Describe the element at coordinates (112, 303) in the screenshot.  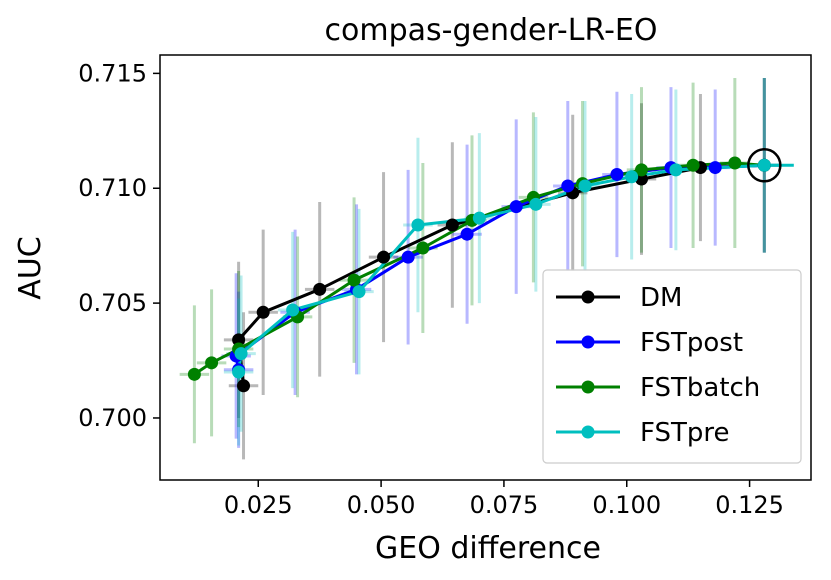
I see `y-tick-label: 0.705` at that location.